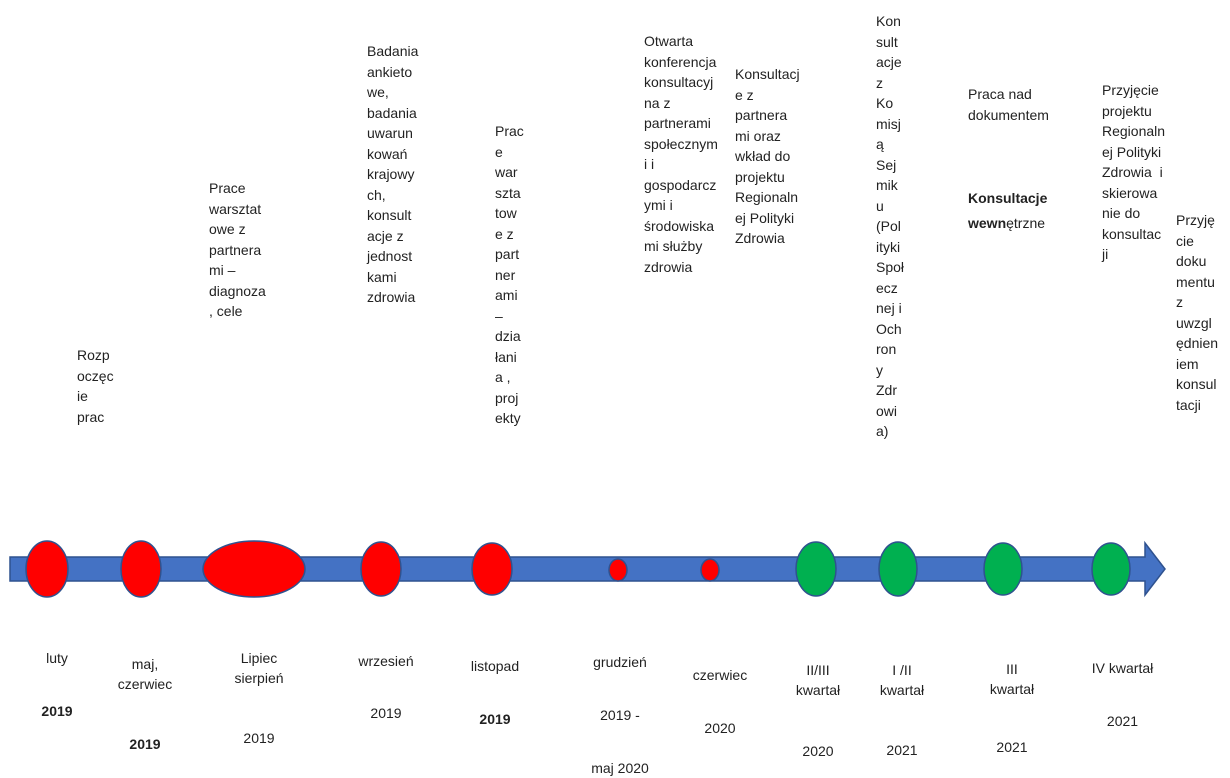 This screenshot has width=1230, height=778. Describe the element at coordinates (386, 661) in the screenshot. I see `date-label-wrzesien: wrzesień` at that location.